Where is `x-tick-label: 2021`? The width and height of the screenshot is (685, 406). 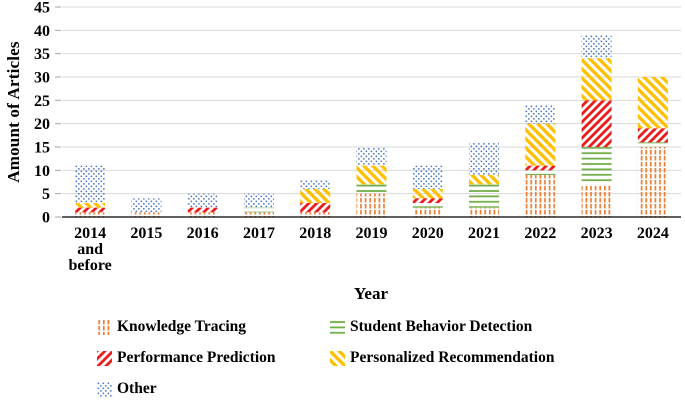
x-tick-label: 2021 is located at coordinates (484, 233).